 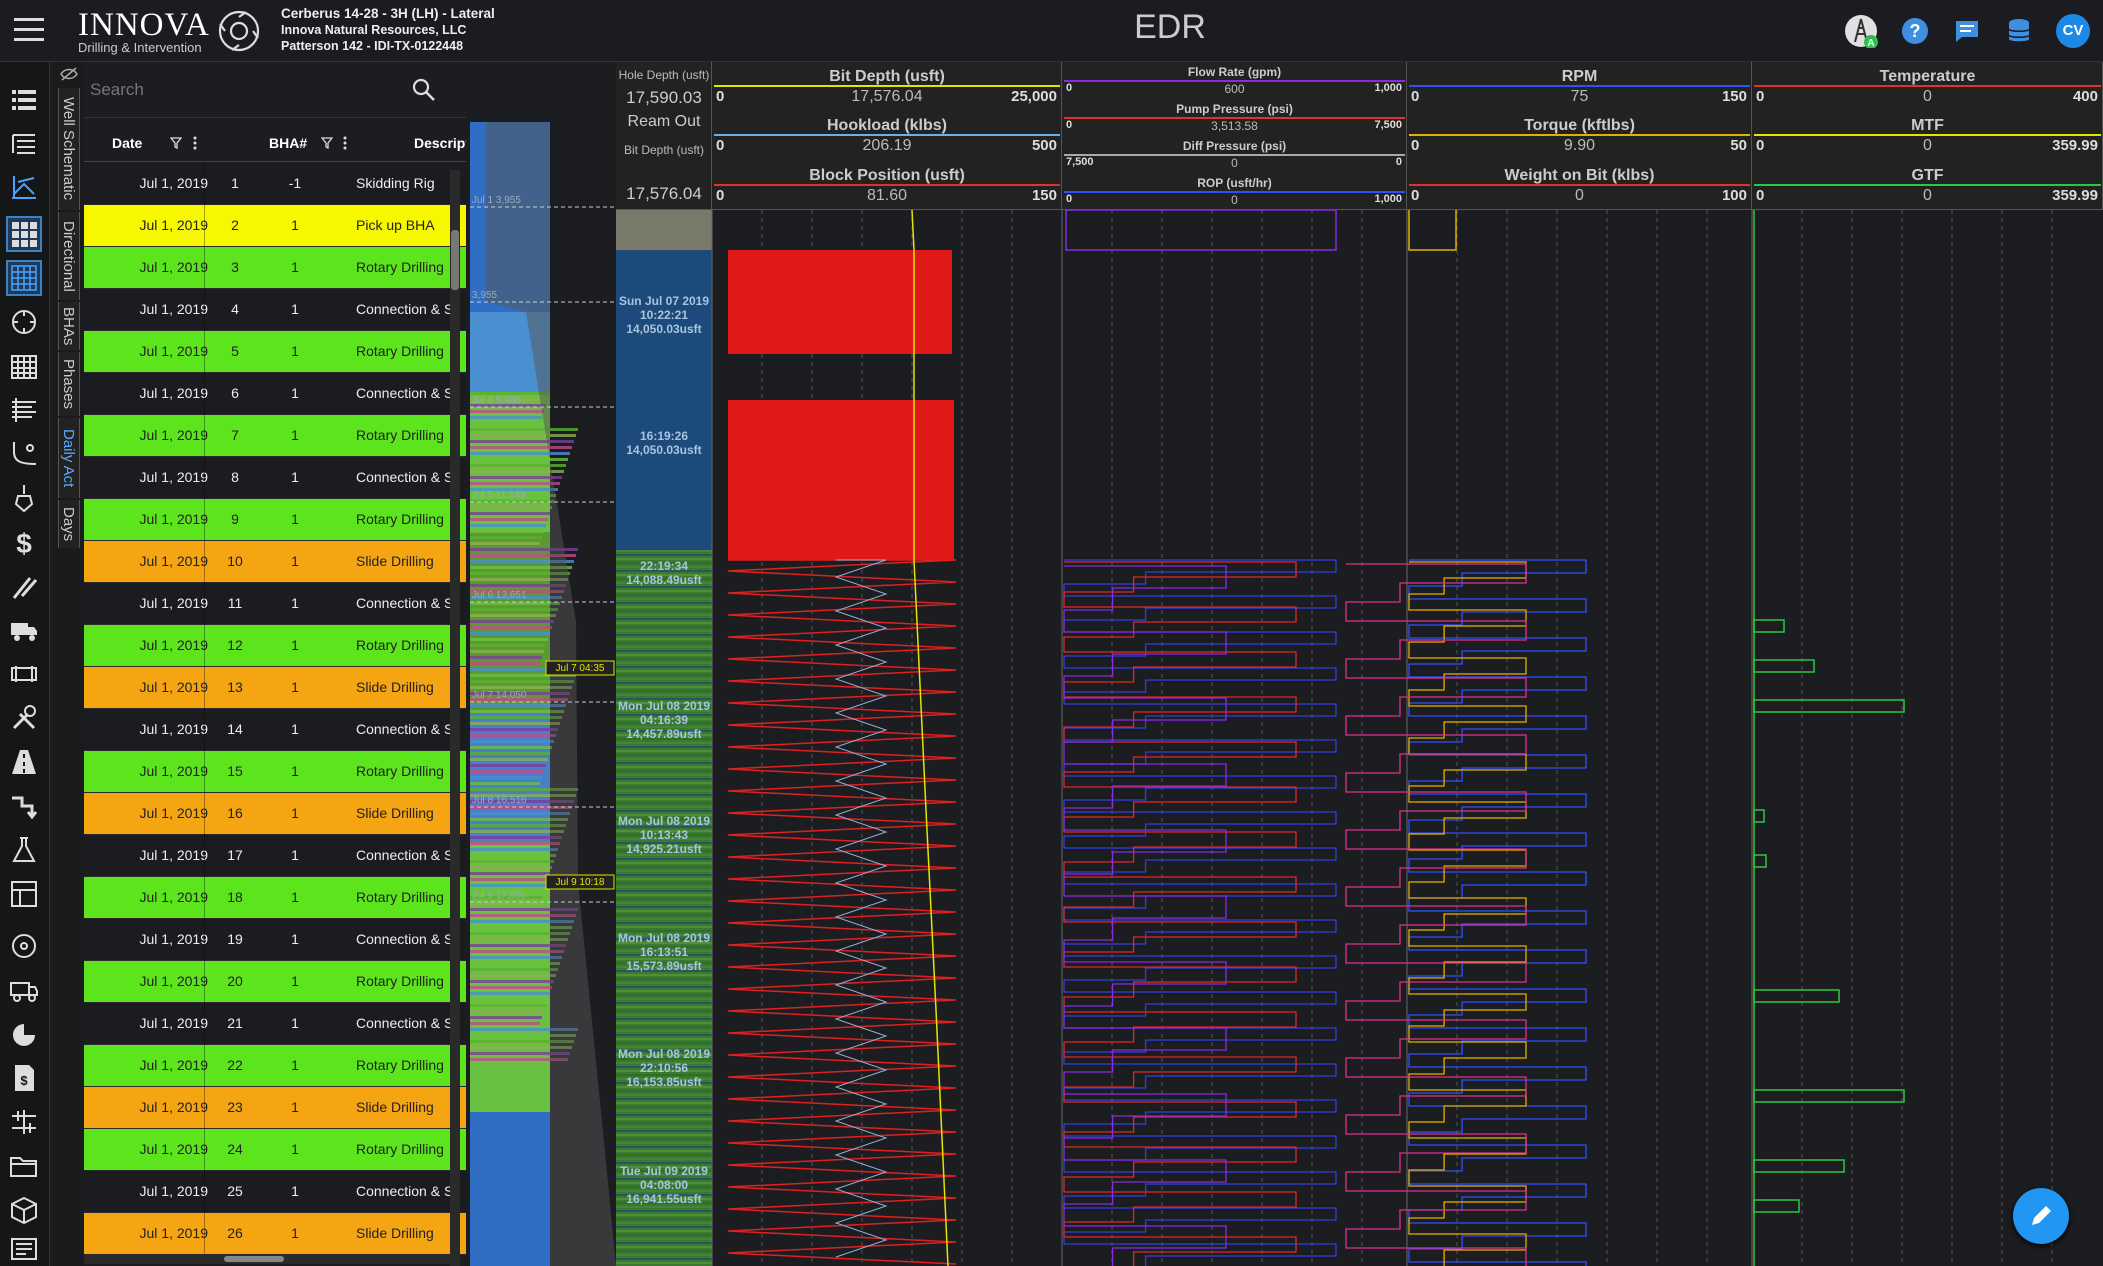 What do you see at coordinates (24, 542) in the screenshot?
I see `cost-dollar-icon: $` at bounding box center [24, 542].